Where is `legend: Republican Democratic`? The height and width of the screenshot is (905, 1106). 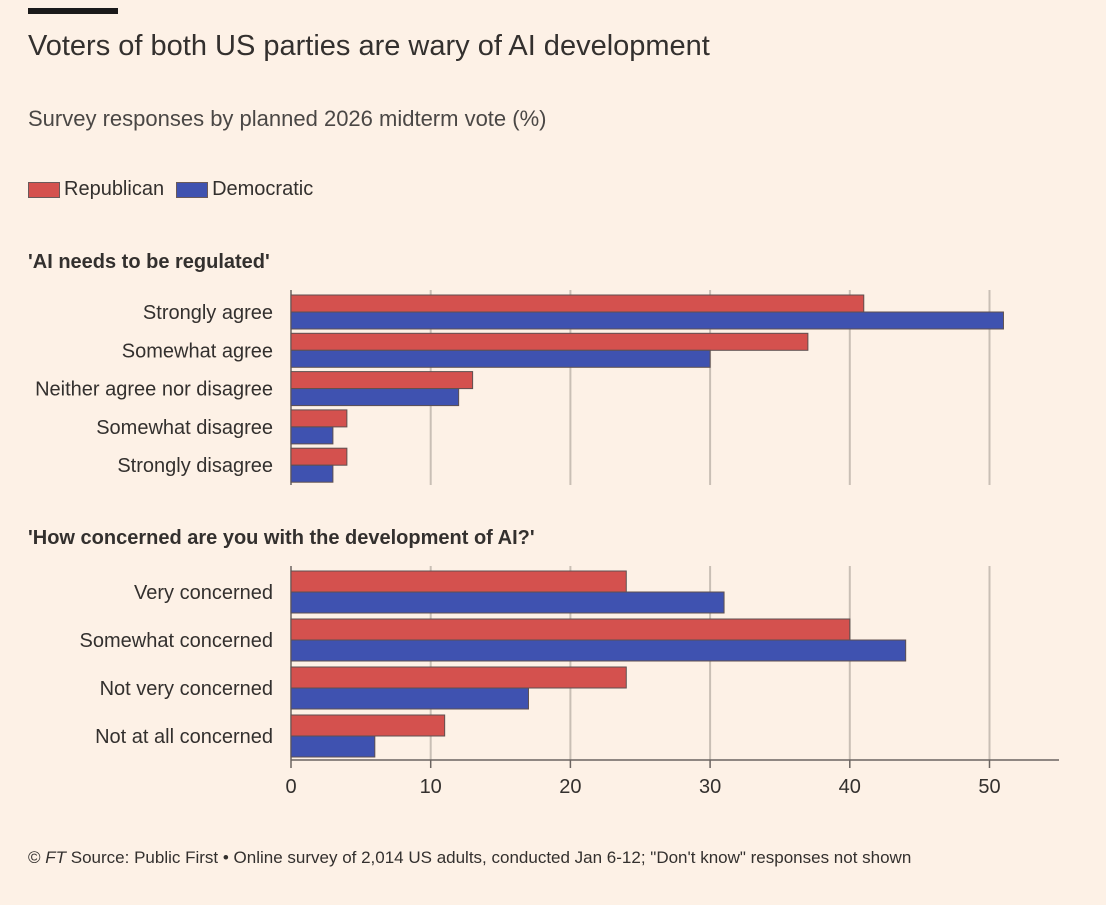
legend: Republican Democratic is located at coordinates (176, 189).